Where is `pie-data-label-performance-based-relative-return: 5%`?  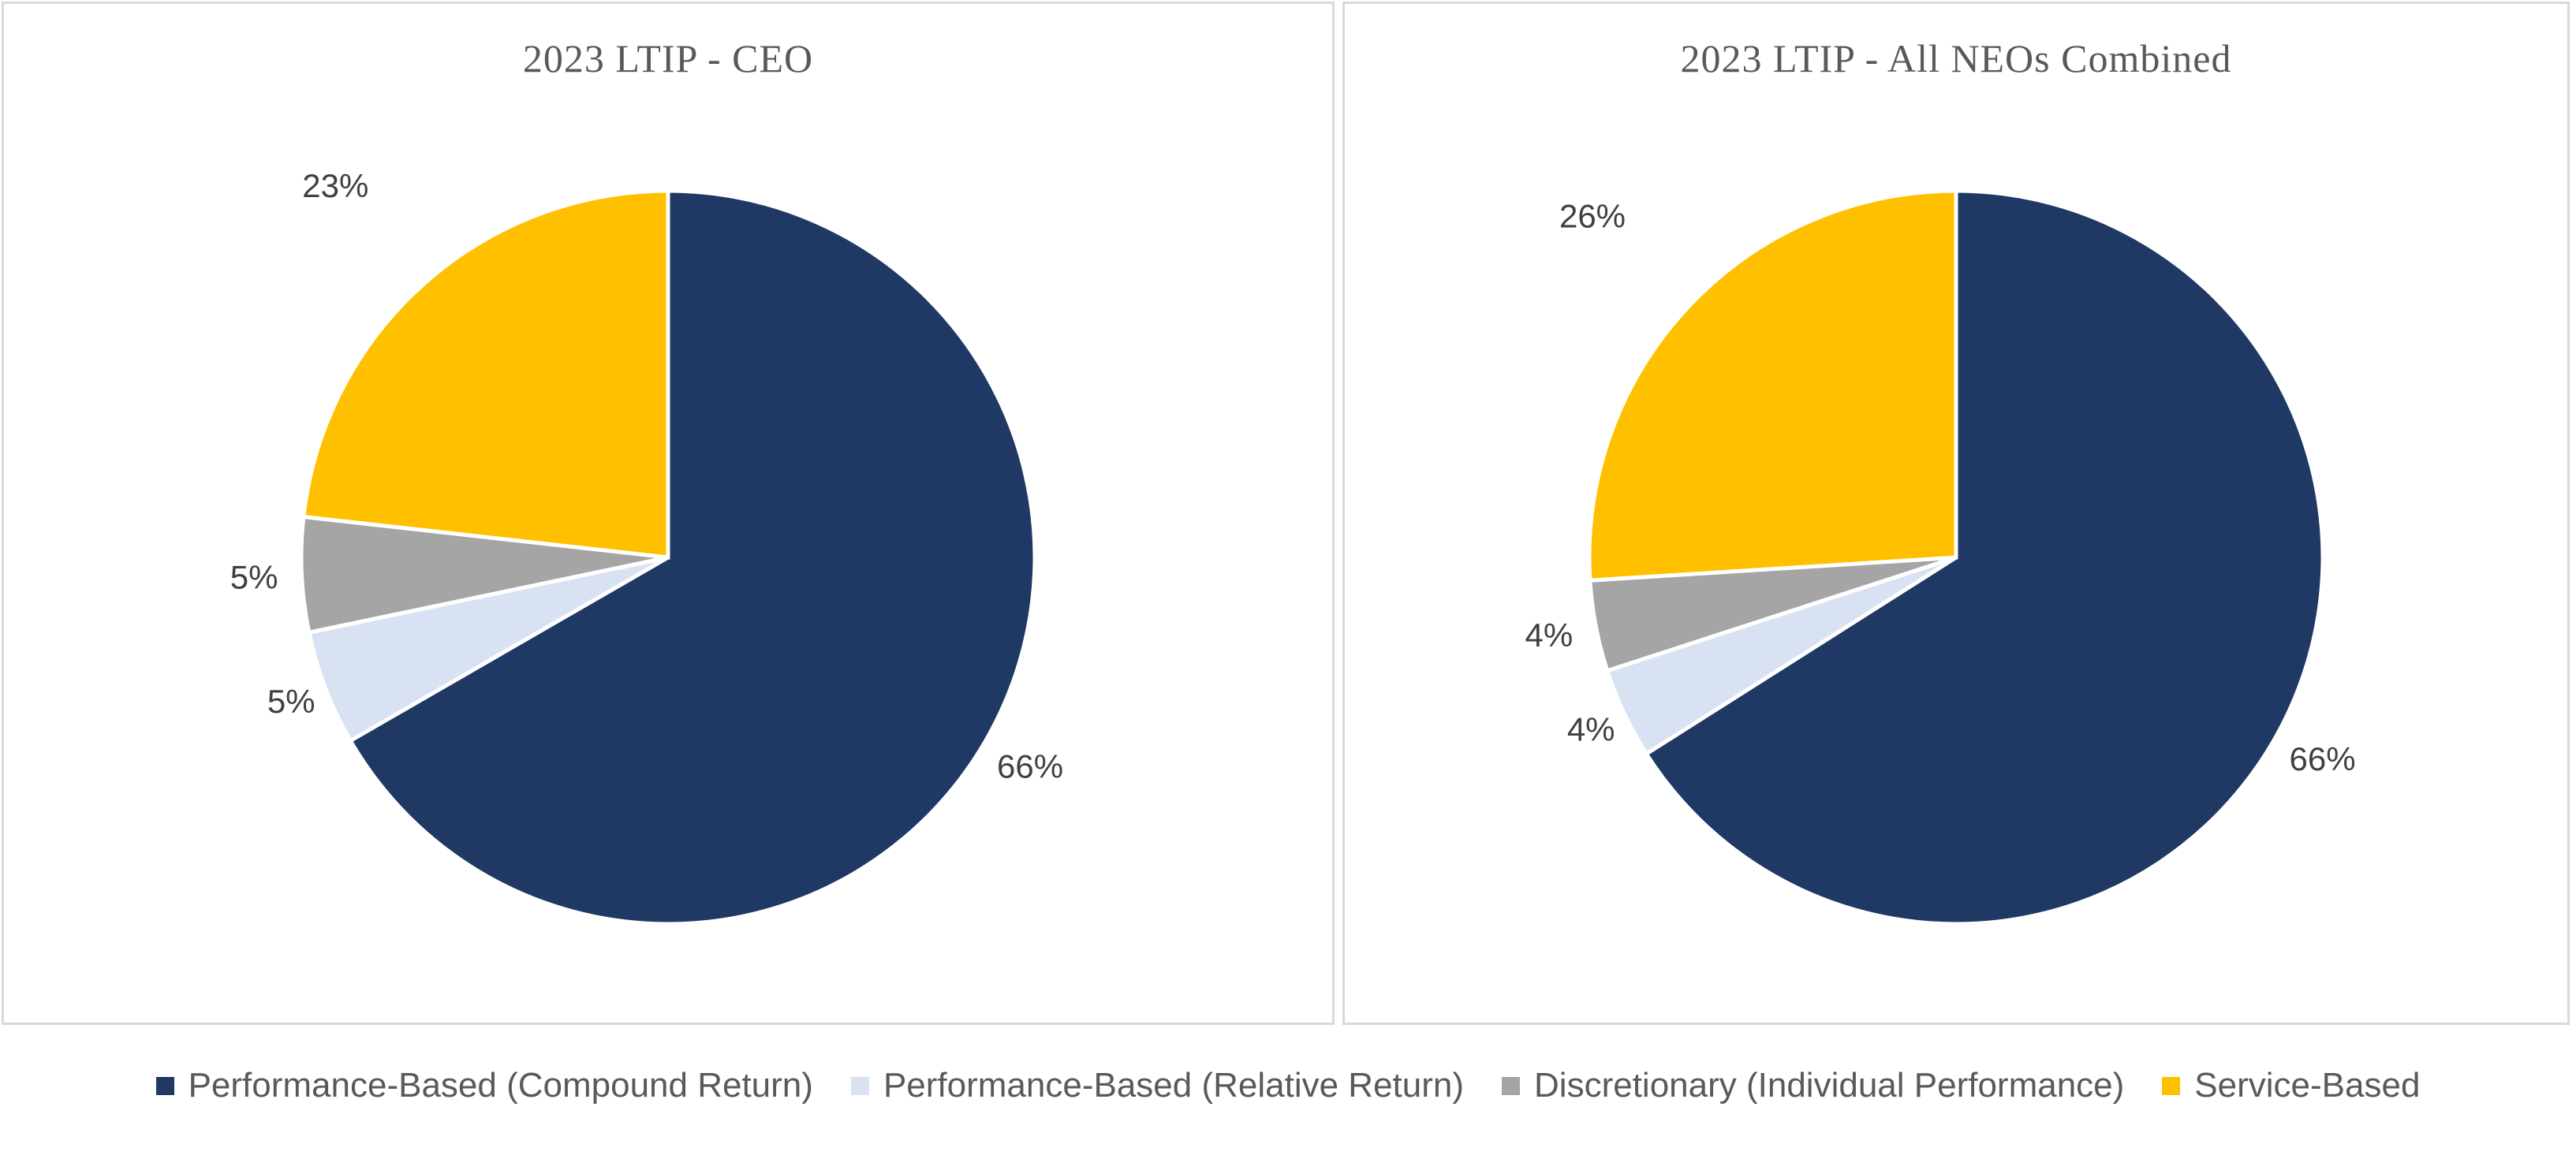
pie-data-label-performance-based-relative-return: 5% is located at coordinates (291, 701).